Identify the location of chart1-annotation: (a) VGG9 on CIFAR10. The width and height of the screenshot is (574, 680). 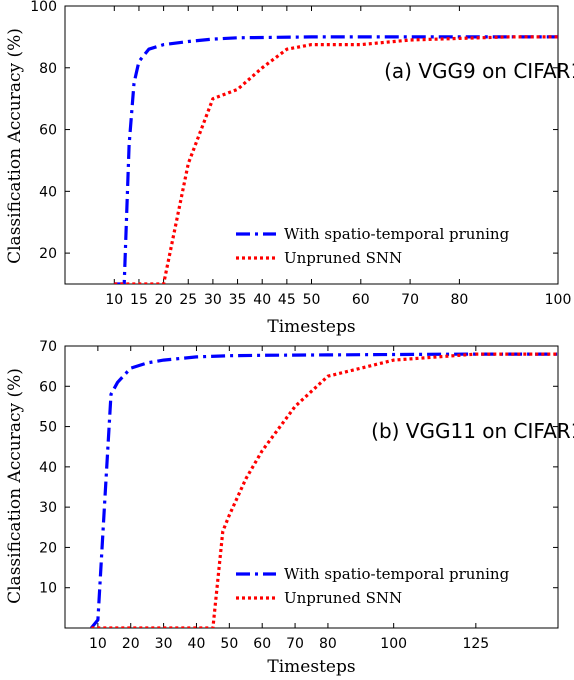
(479, 71).